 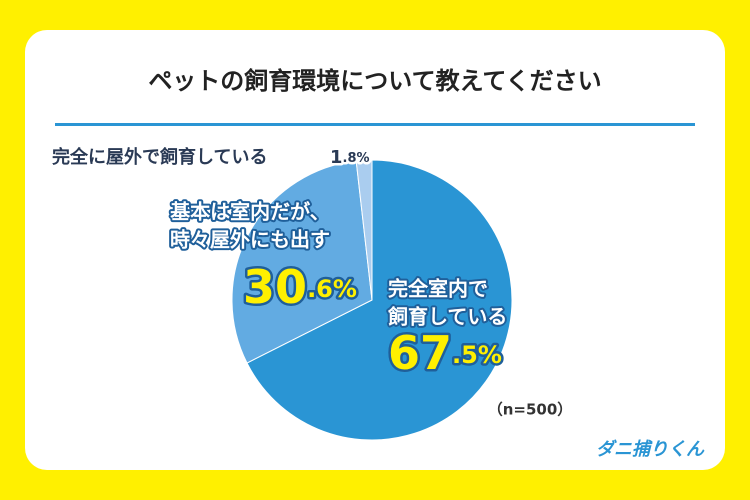 I want to click on category-label: 飼育している, so click(x=447, y=317).